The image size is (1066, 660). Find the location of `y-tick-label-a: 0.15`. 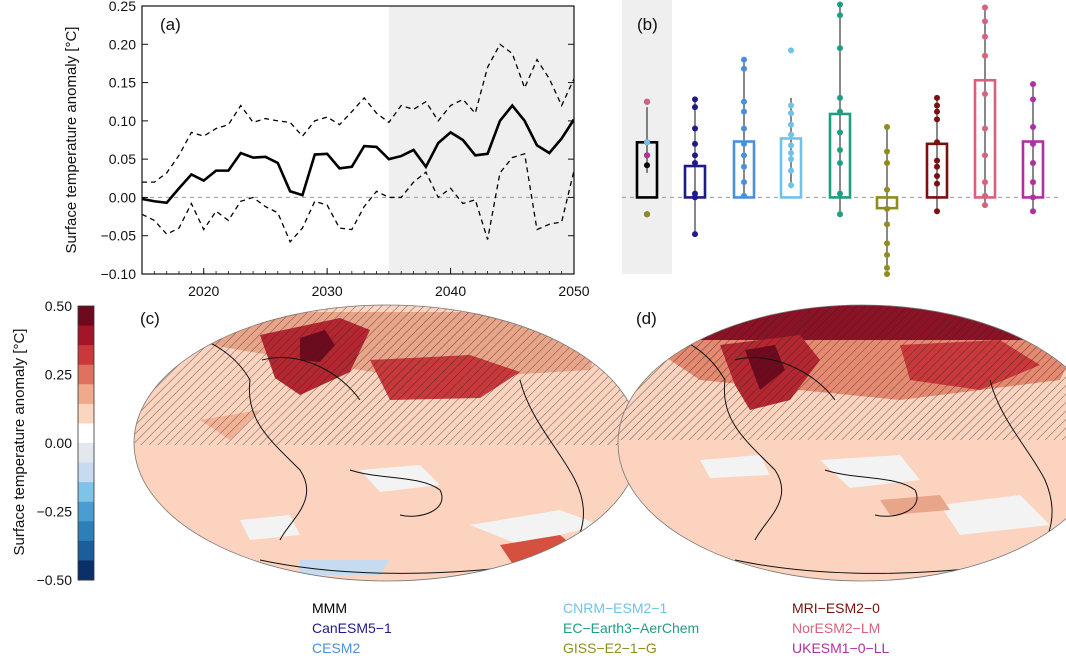

y-tick-label-a: 0.15 is located at coordinates (122, 83).